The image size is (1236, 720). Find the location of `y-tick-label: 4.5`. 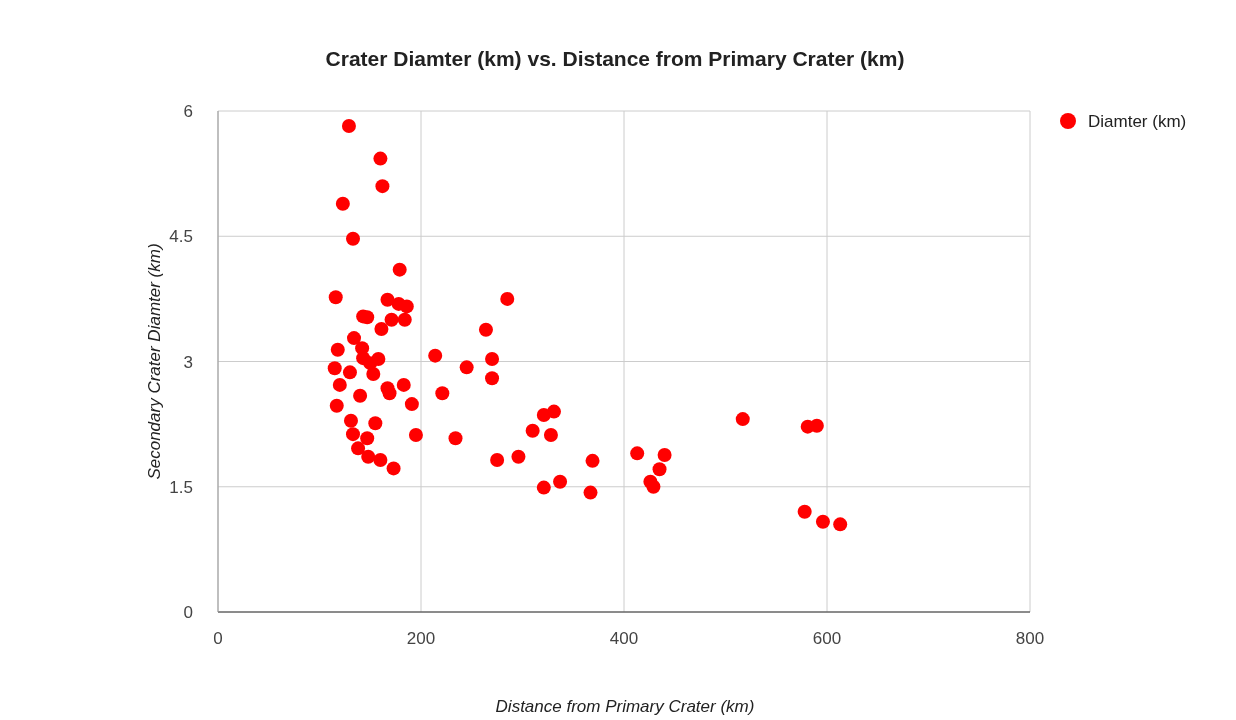

y-tick-label: 4.5 is located at coordinates (181, 237).